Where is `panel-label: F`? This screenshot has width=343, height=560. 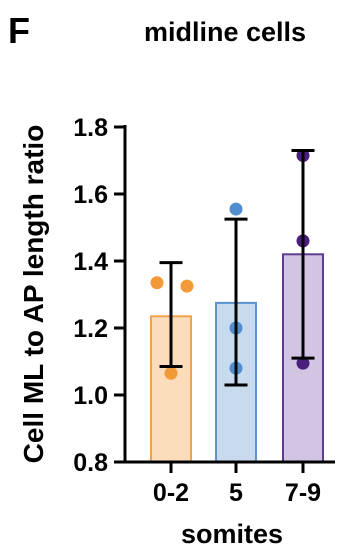
panel-label: F is located at coordinates (19, 30).